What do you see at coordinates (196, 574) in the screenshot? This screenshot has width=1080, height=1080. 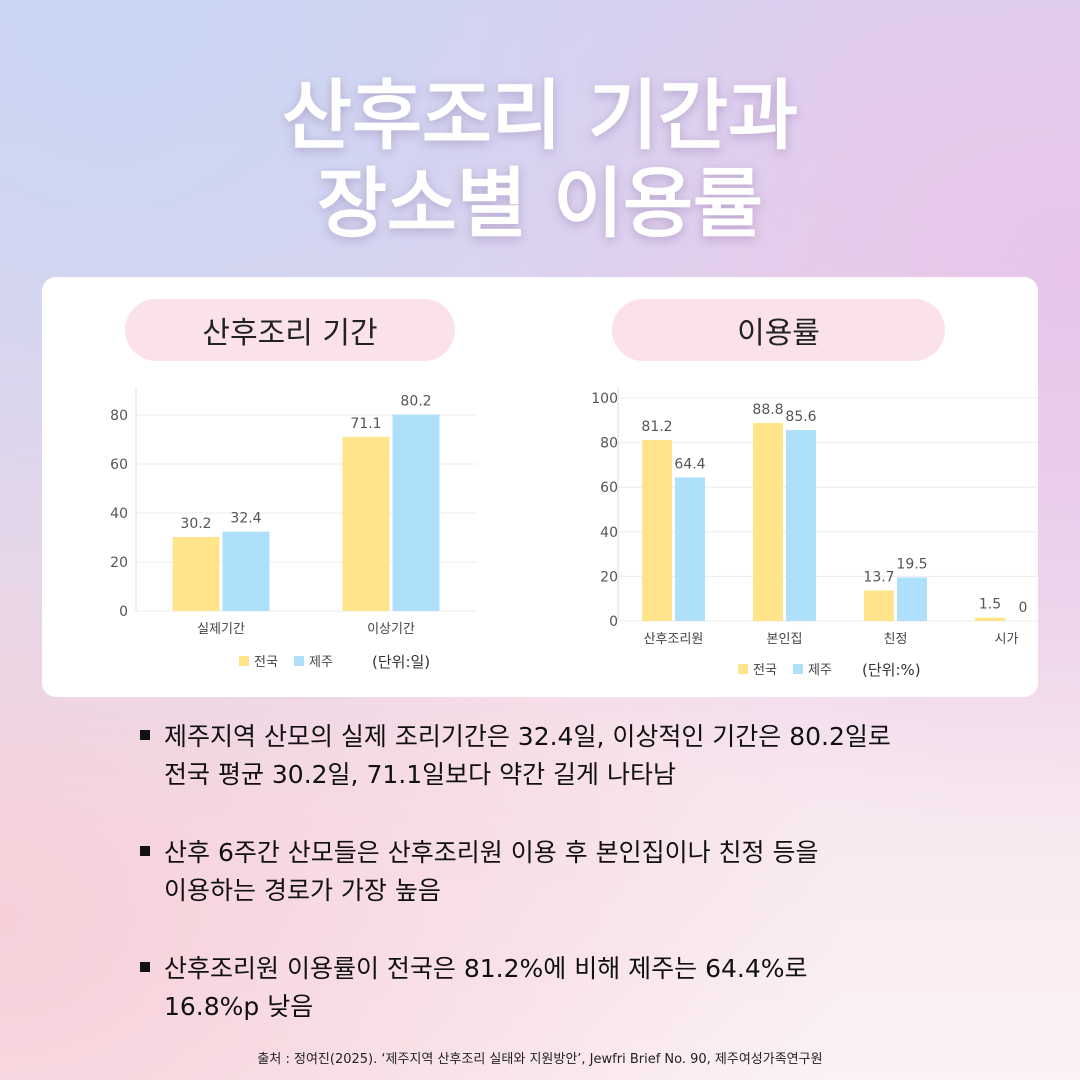 I see `bar-전국-실제기간` at bounding box center [196, 574].